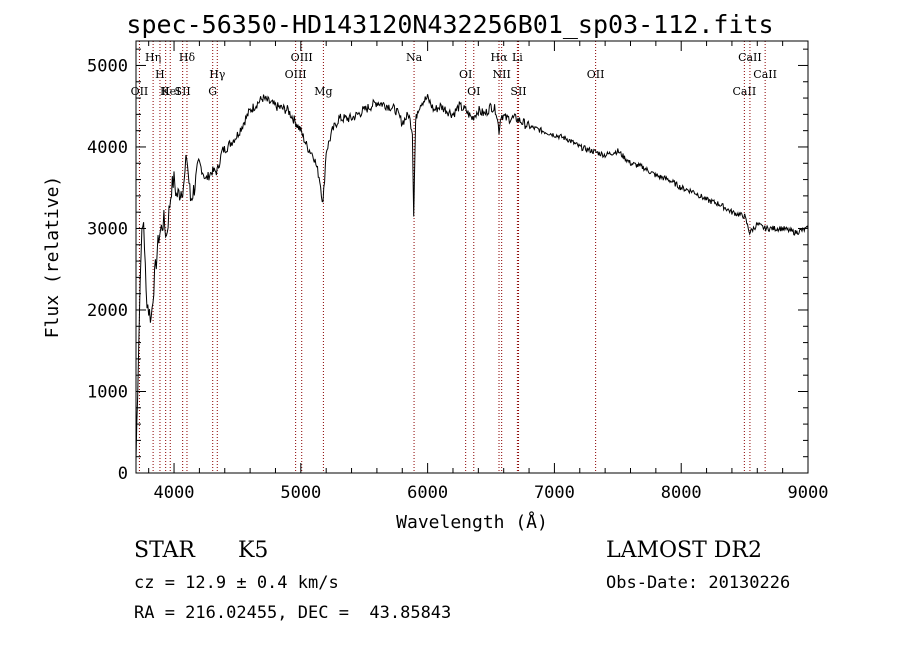 This screenshot has width=900, height=649. Describe the element at coordinates (323, 91) in the screenshot. I see `marker-label: Mg` at that location.